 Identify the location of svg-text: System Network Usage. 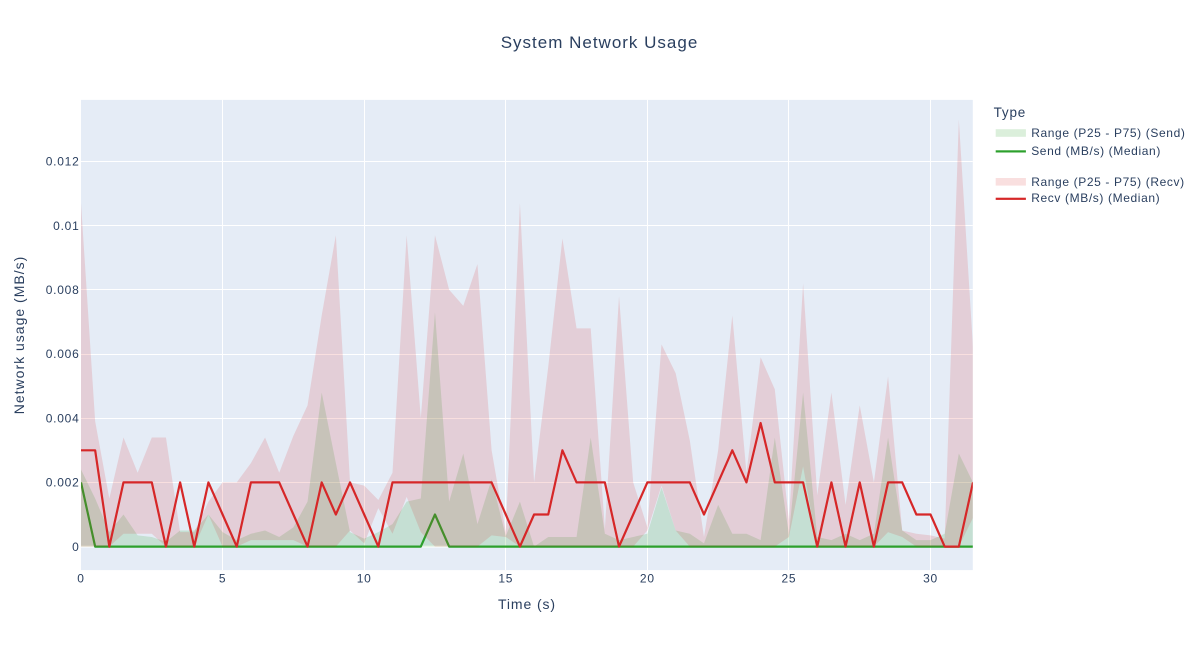
(600, 42).